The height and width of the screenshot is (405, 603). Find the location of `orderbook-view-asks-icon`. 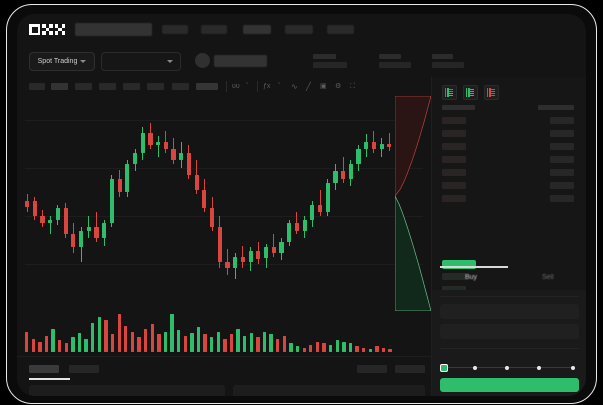

orderbook-view-asks-icon is located at coordinates (491, 92).